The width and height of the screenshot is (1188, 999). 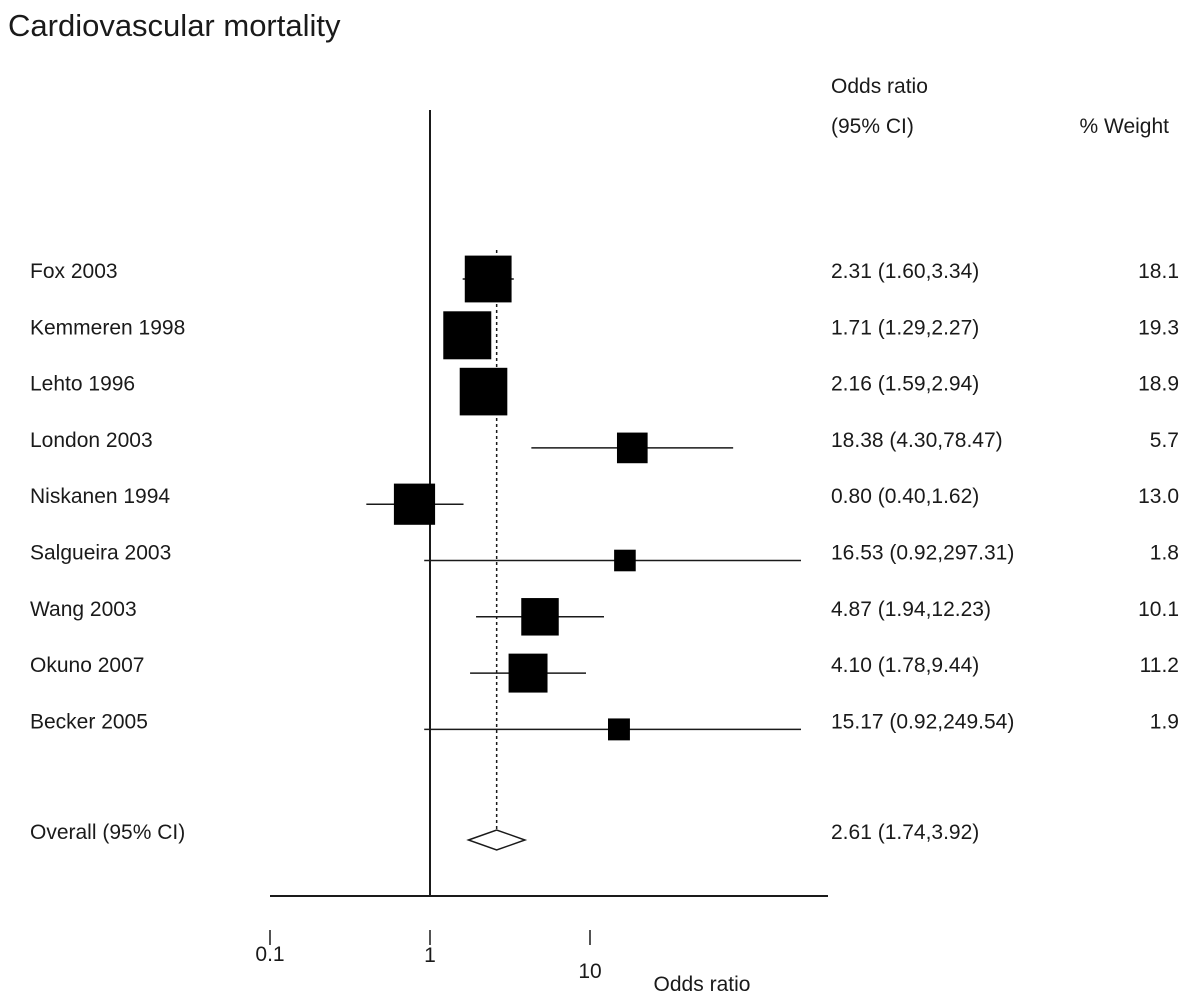 What do you see at coordinates (89, 721) in the screenshot?
I see `study-label: Becker 2005` at bounding box center [89, 721].